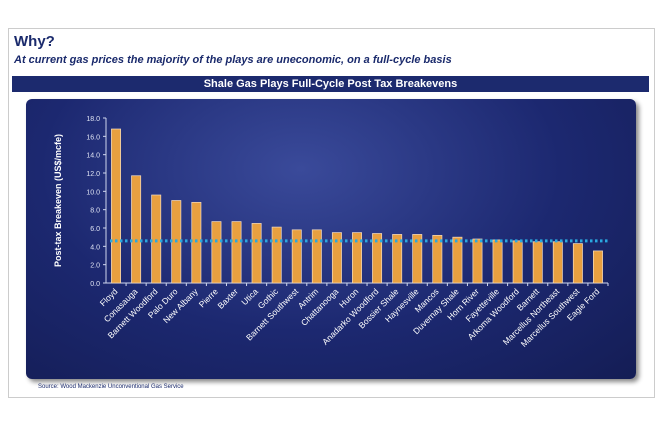 The image size is (661, 434). I want to click on y-tick-label: 2.0, so click(95, 266).